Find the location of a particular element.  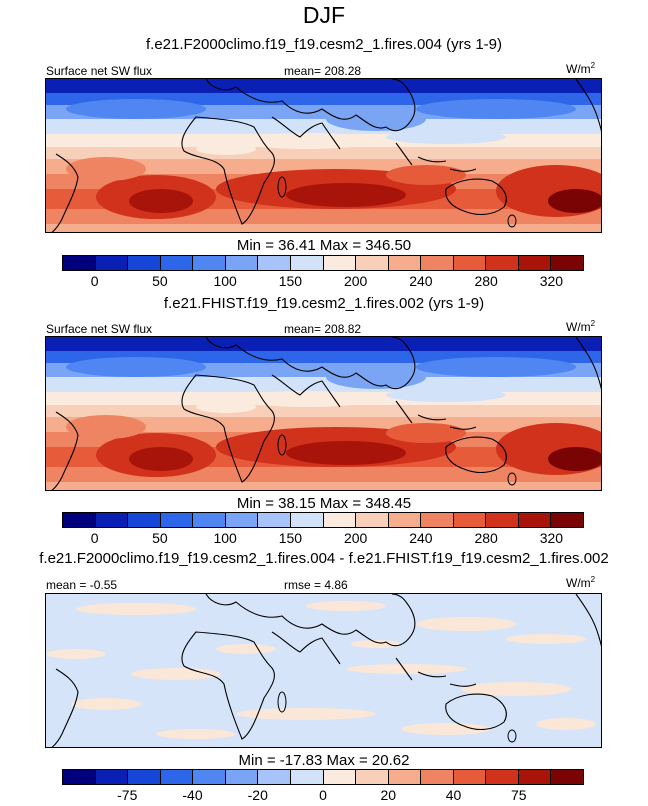

panel2-variable-label: Surface net SW flux is located at coordinates (99, 329).